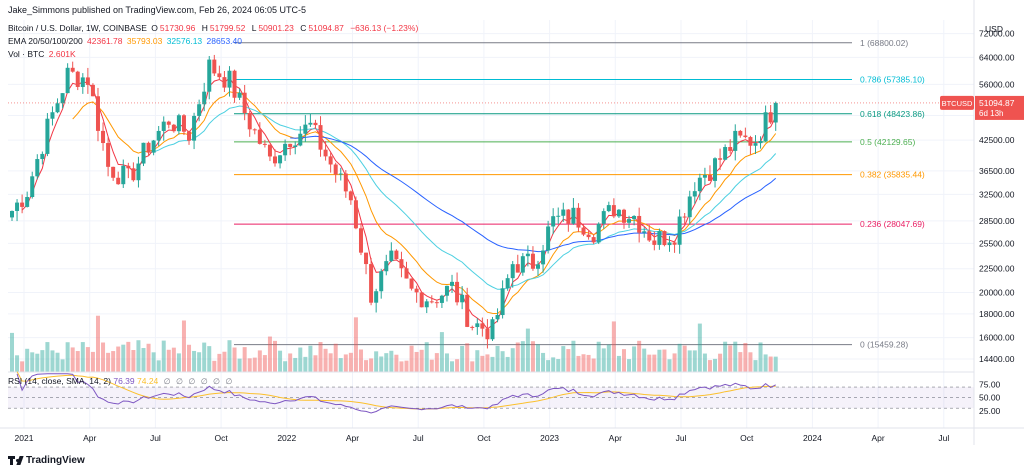 The width and height of the screenshot is (1024, 472). Describe the element at coordinates (812, 438) in the screenshot. I see `time-tick-label: 2024` at that location.